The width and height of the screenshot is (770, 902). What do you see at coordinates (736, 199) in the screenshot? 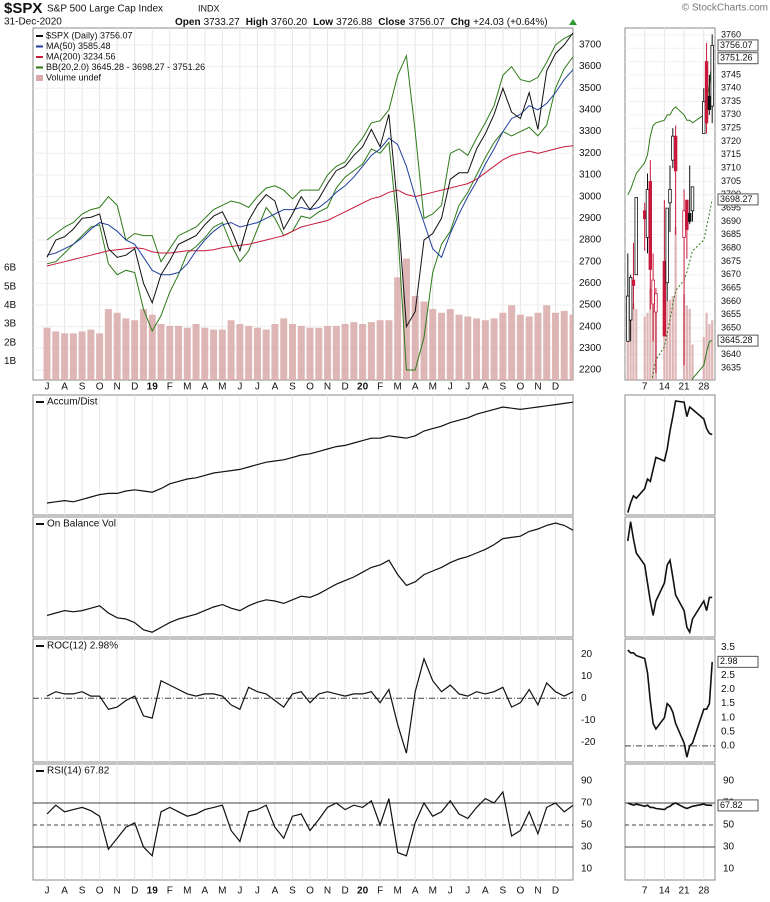
I see `value-label: 3698.27` at bounding box center [736, 199].